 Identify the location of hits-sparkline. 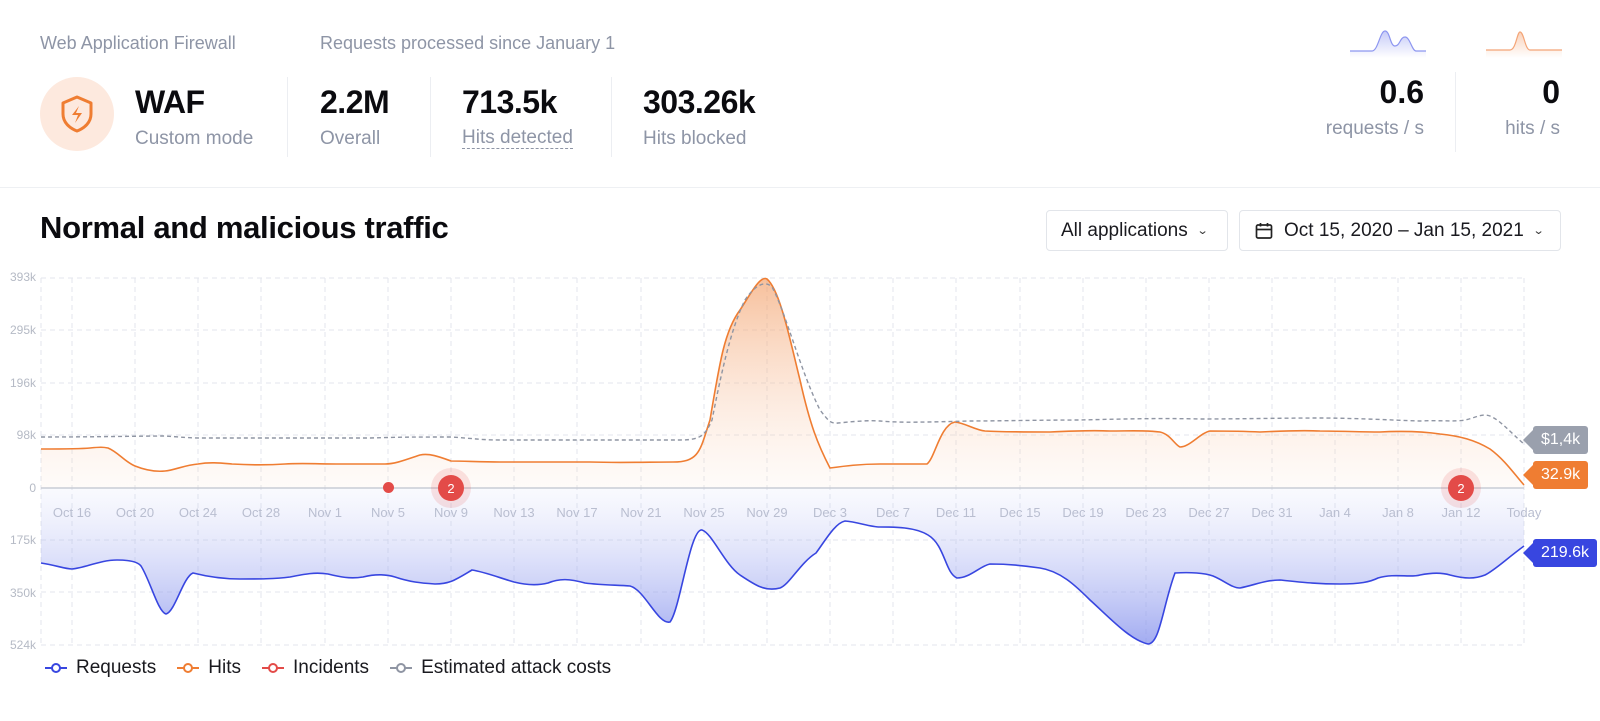
(1524, 44).